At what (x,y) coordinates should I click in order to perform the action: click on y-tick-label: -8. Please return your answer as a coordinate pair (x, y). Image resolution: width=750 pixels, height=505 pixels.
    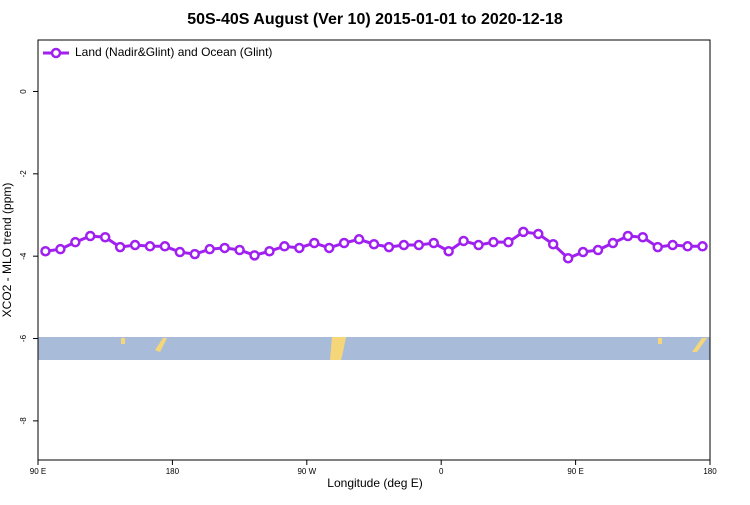
    Looking at the image, I should click on (23, 421).